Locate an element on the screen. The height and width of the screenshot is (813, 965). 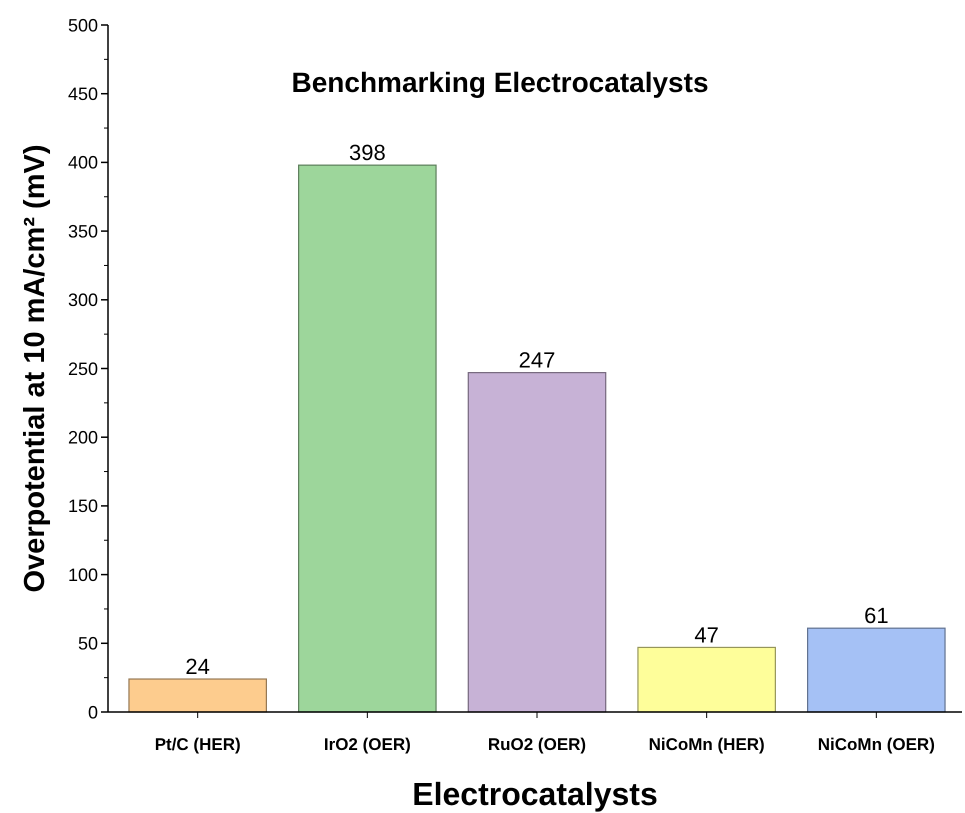
y-tick-label: 250 is located at coordinates (83, 368).